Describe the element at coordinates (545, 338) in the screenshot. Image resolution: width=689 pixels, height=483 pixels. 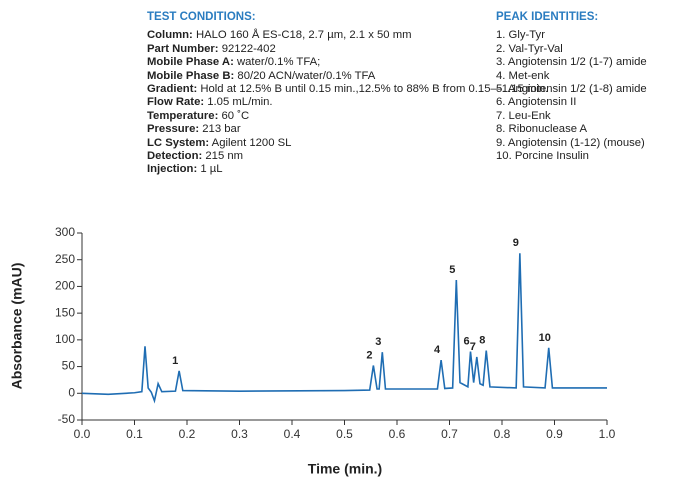
I see `peak-label: 10` at that location.